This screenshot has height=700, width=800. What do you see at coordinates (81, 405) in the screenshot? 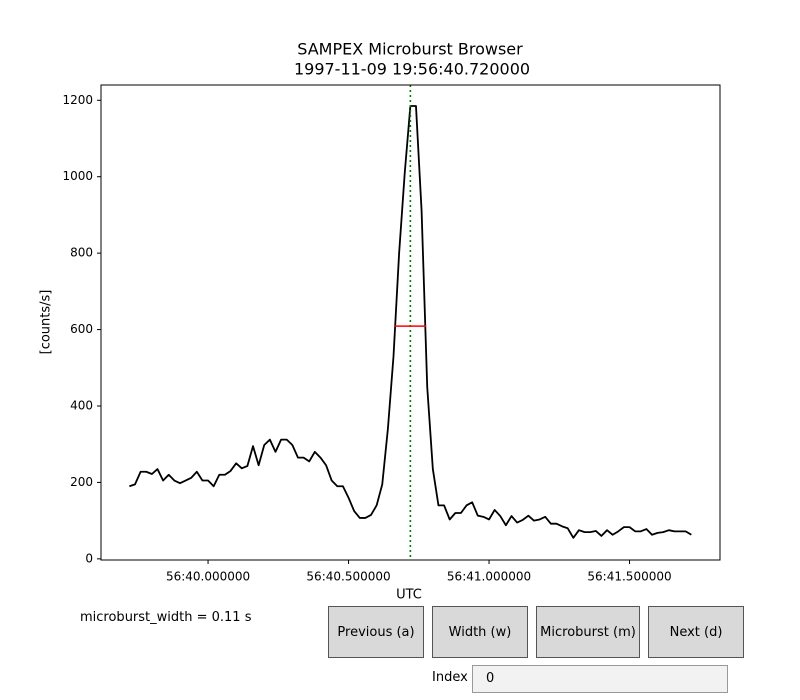
I see `y-tick-label: 400` at bounding box center [81, 405].